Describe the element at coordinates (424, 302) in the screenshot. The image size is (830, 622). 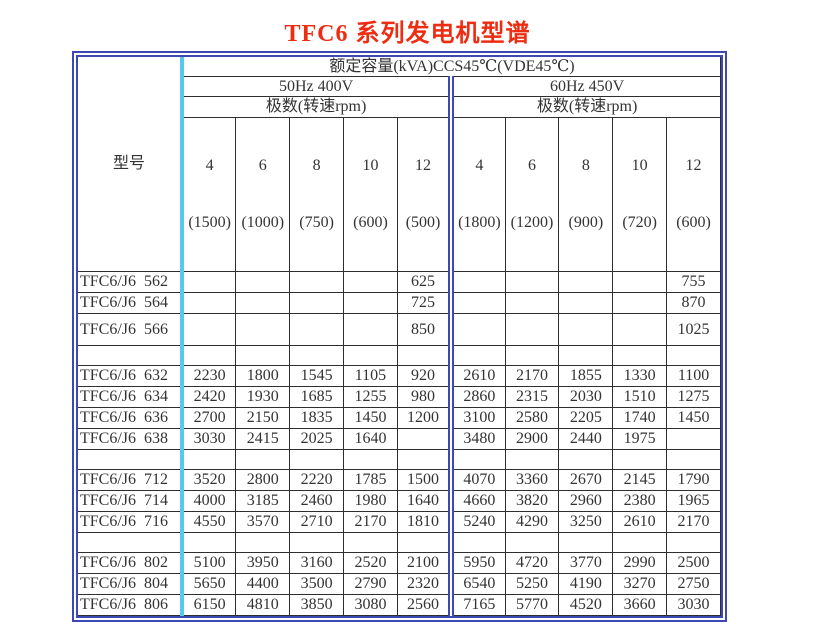
I see `value-cell: 725` at that location.